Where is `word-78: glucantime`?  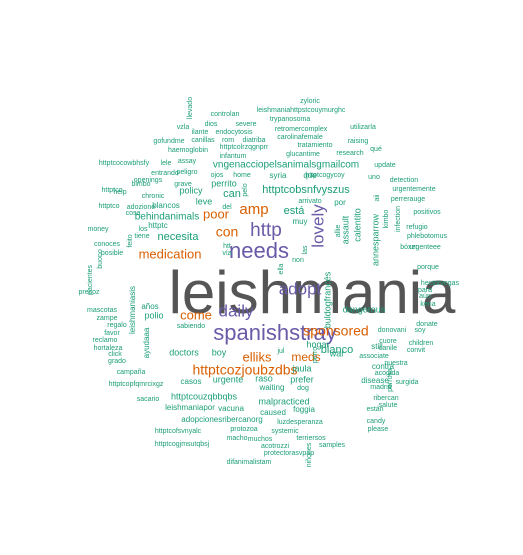
word-78: glucantime is located at coordinates (303, 154).